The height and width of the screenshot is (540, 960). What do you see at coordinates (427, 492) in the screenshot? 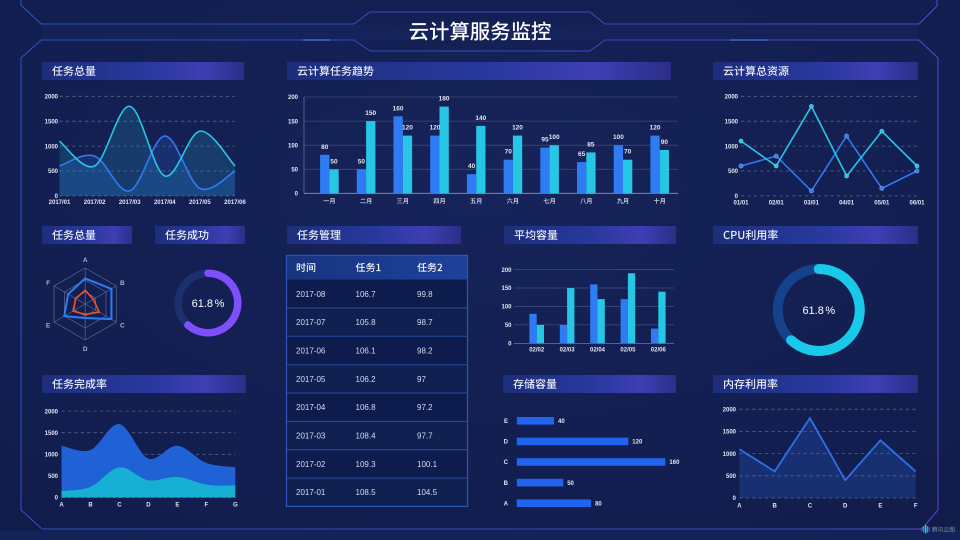
I see `svg-text: 104.5` at bounding box center [427, 492].